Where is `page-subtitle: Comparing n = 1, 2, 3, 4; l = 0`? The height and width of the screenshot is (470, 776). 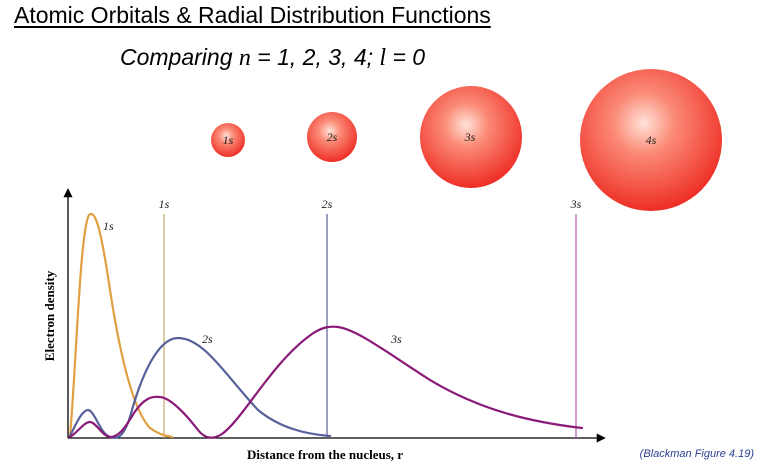 page-subtitle: Comparing n = 1, 2, 3, 4; l = 0 is located at coordinates (272, 58).